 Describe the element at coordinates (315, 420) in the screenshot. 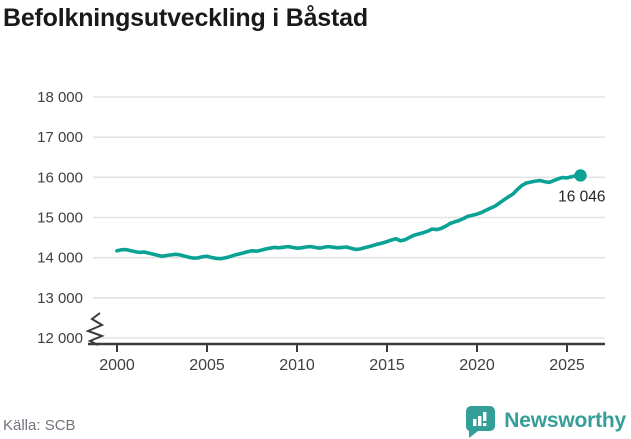

I see `chart-footer: Källa: SCB Newsworthy` at that location.